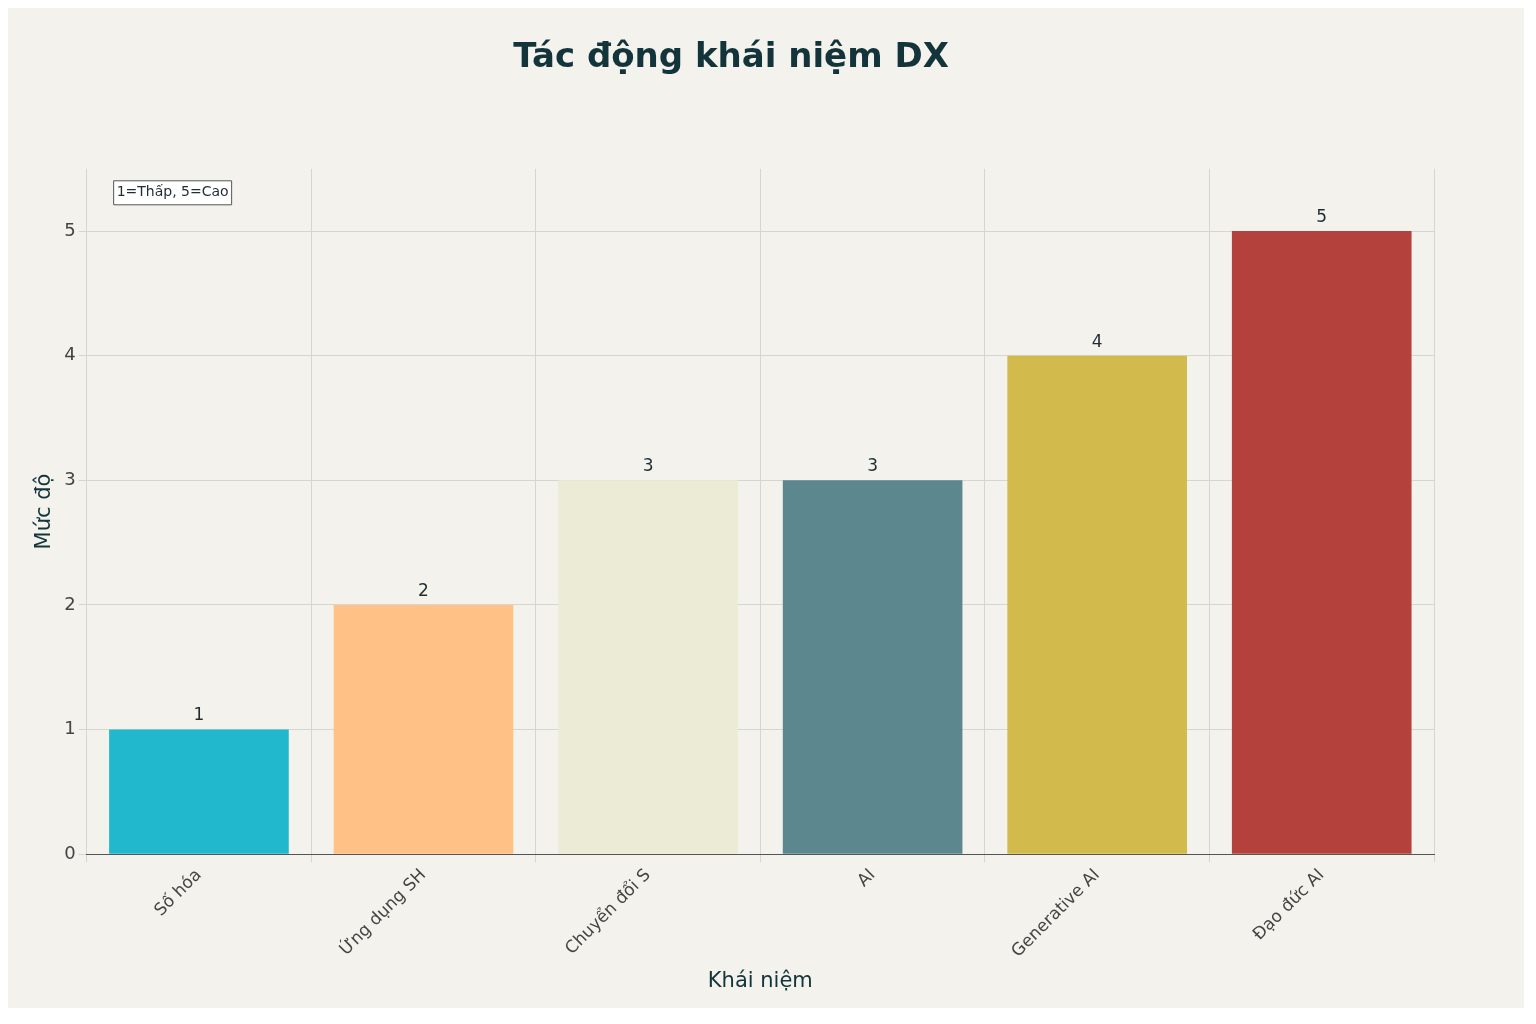 The height and width of the screenshot is (1024, 1536). Describe the element at coordinates (70, 479) in the screenshot. I see `y-tick-label: 3` at that location.